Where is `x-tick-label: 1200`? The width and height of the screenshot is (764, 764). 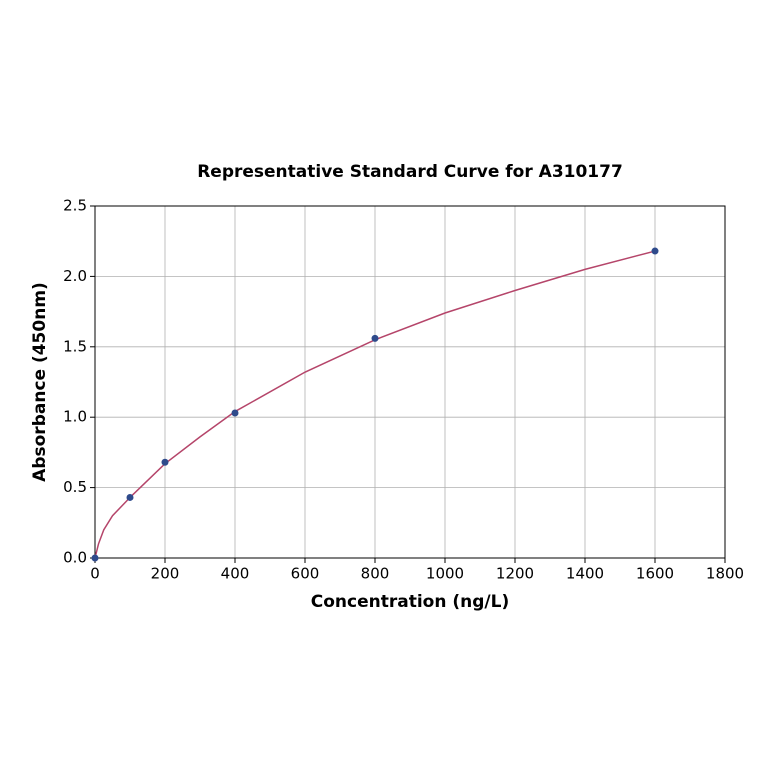
x-tick-label: 1200 is located at coordinates (515, 574).